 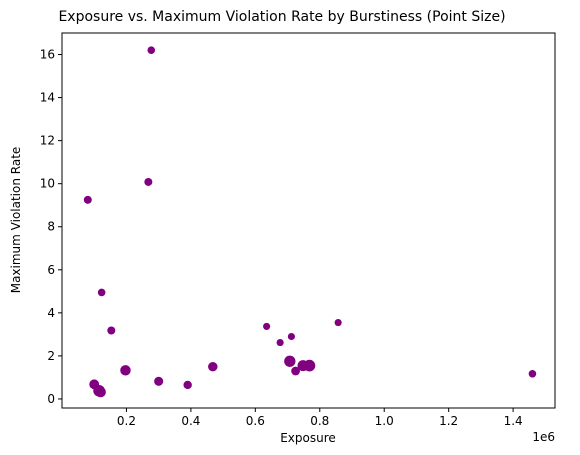 I want to click on y-axis-label: Maximum Violation Rate, so click(x=16, y=220).